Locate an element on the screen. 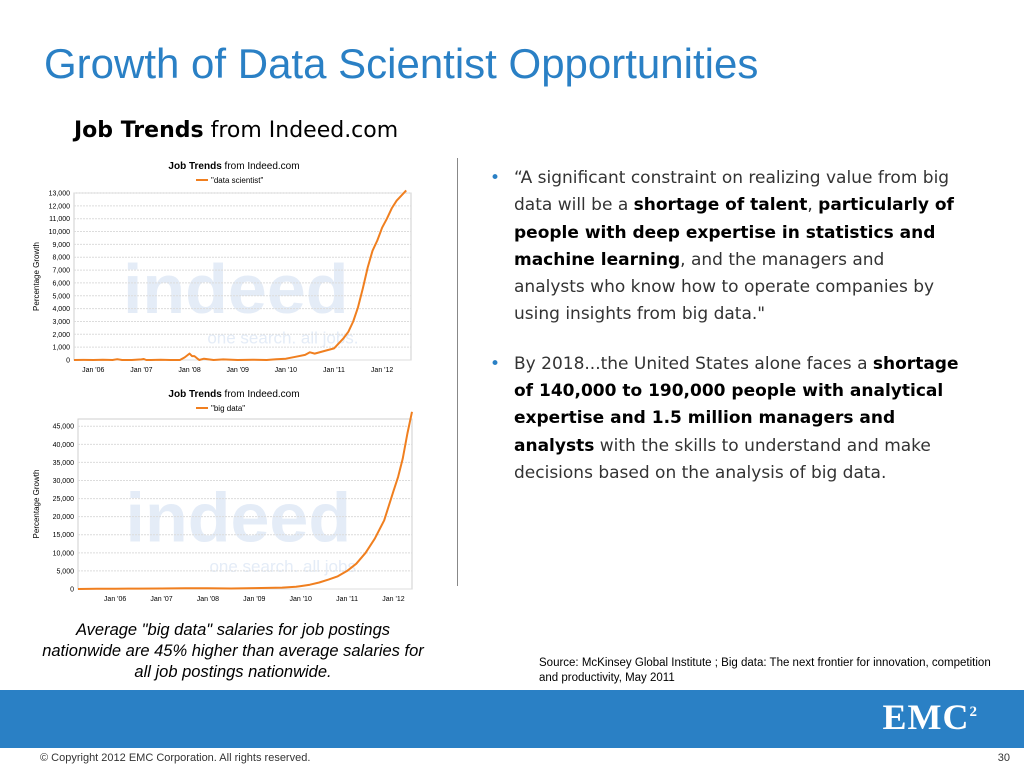 This screenshot has height=768, width=1024. bullet-bold-text: shortage of talent is located at coordinates (720, 205).